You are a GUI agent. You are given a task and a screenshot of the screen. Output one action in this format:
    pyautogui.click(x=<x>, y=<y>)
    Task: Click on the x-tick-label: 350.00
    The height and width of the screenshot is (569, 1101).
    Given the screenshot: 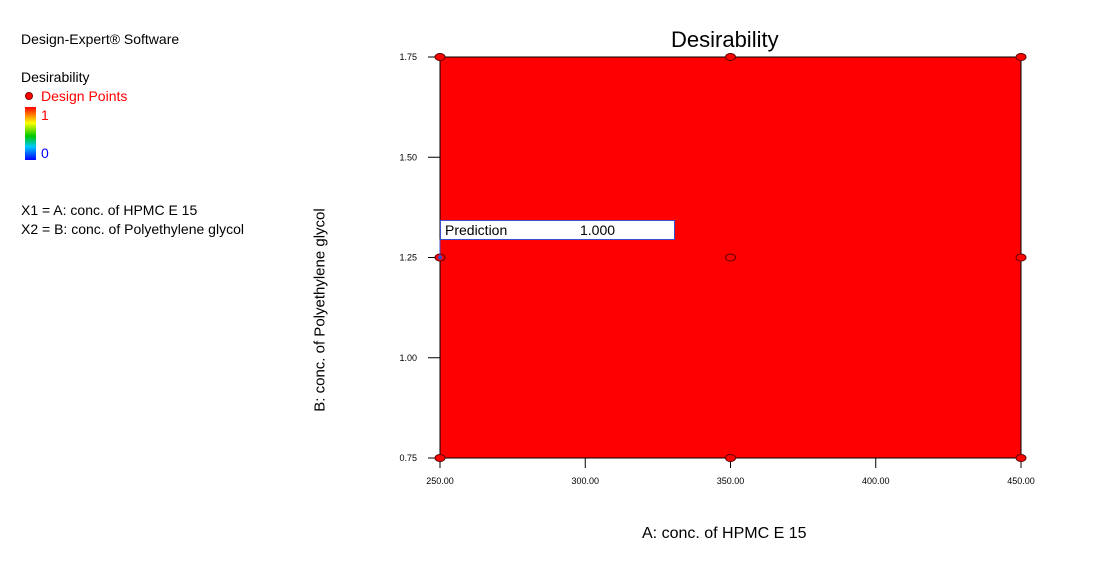 What is the action you would take?
    pyautogui.click(x=731, y=481)
    